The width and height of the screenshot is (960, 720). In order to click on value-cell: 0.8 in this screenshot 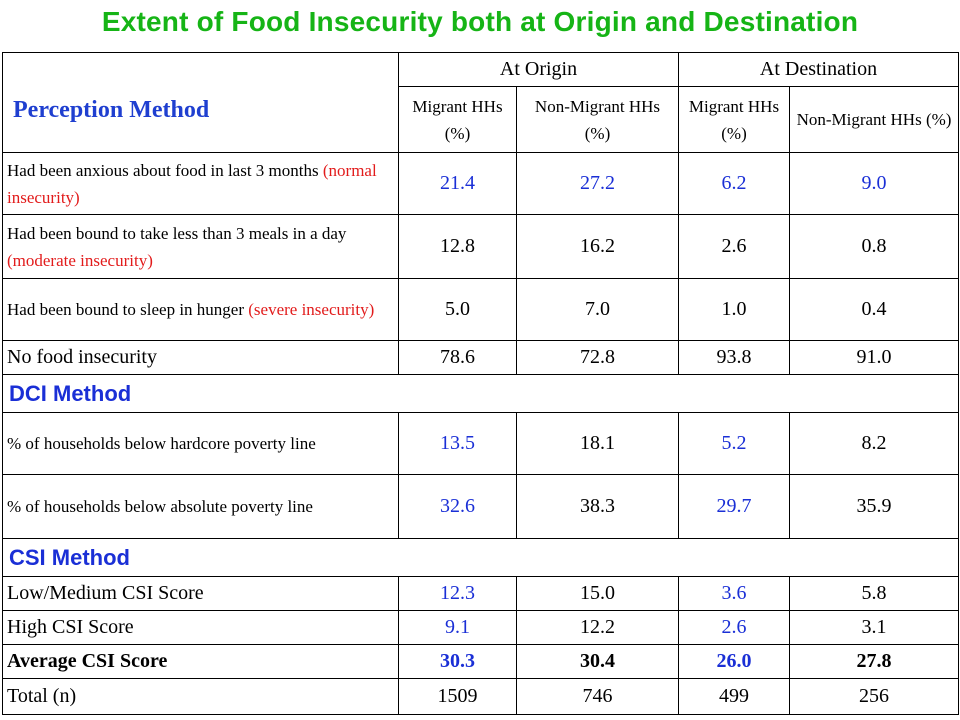, I will do `click(874, 246)`.